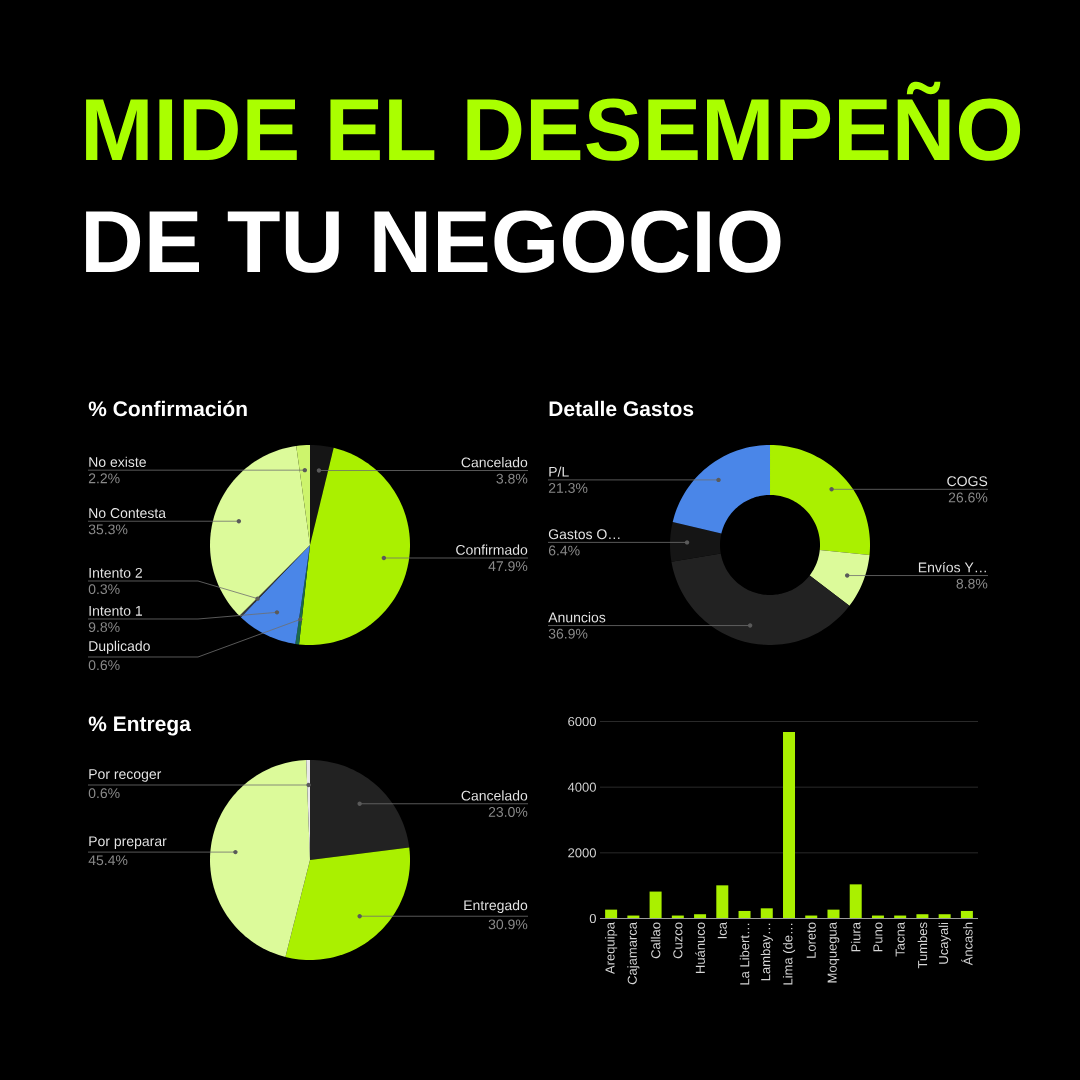 This screenshot has width=1080, height=1080. Describe the element at coordinates (117, 461) in the screenshot. I see `slice-label: No existe` at that location.